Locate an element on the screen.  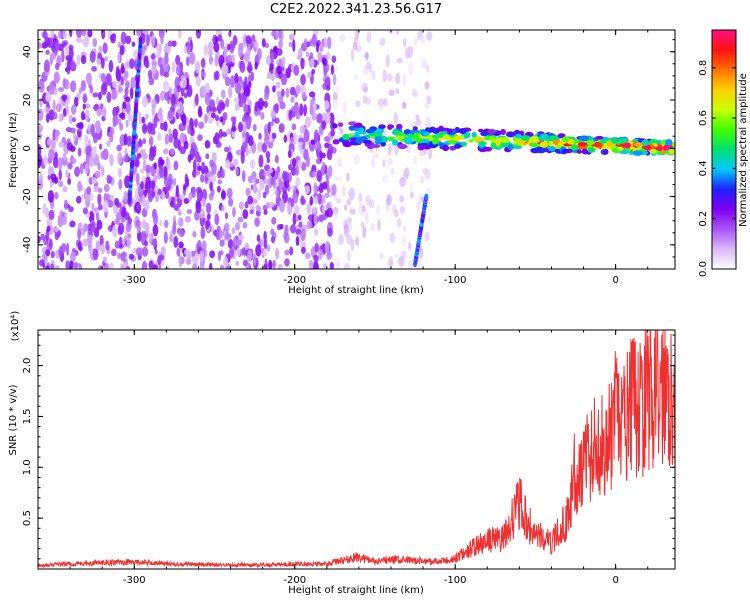
snr-x-tick-label: -100 is located at coordinates (455, 580).